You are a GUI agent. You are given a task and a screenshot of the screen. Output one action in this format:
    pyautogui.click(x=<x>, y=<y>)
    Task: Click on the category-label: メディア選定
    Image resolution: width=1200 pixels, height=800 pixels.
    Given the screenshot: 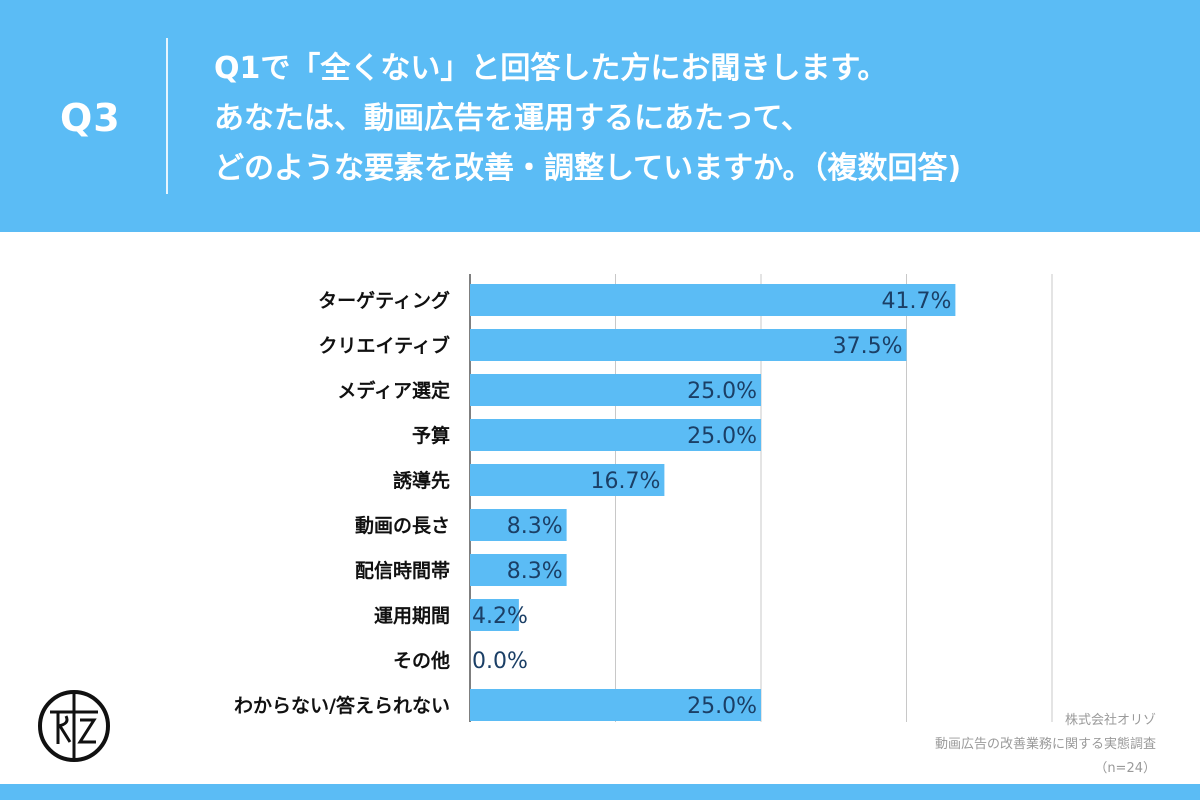 What is the action you would take?
    pyautogui.click(x=393, y=390)
    